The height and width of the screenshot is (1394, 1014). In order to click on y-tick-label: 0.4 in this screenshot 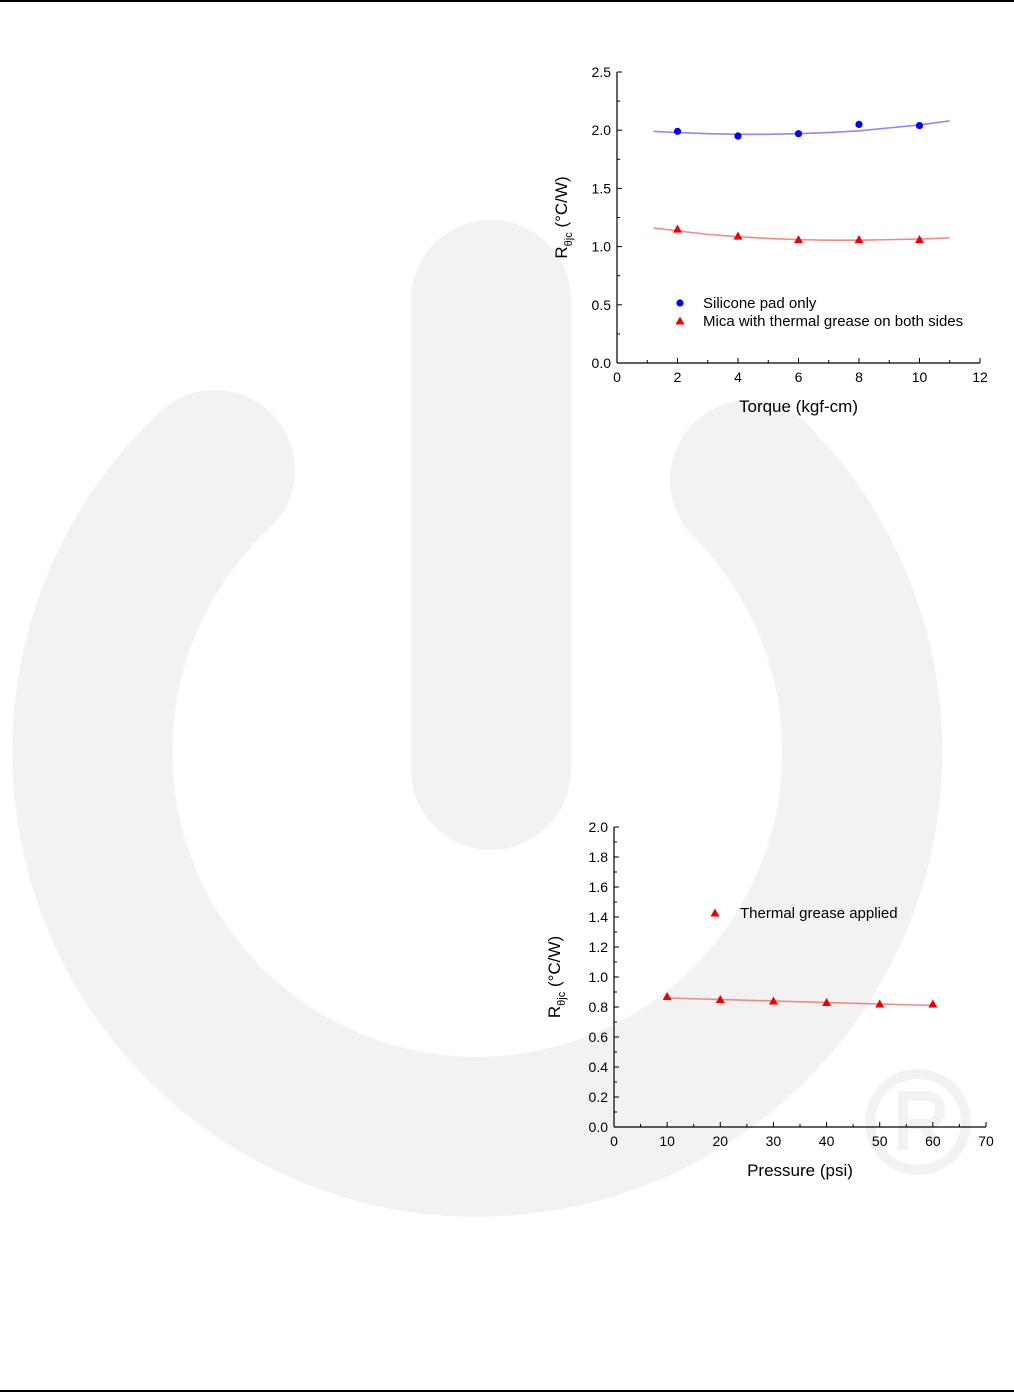, I will do `click(599, 1067)`.